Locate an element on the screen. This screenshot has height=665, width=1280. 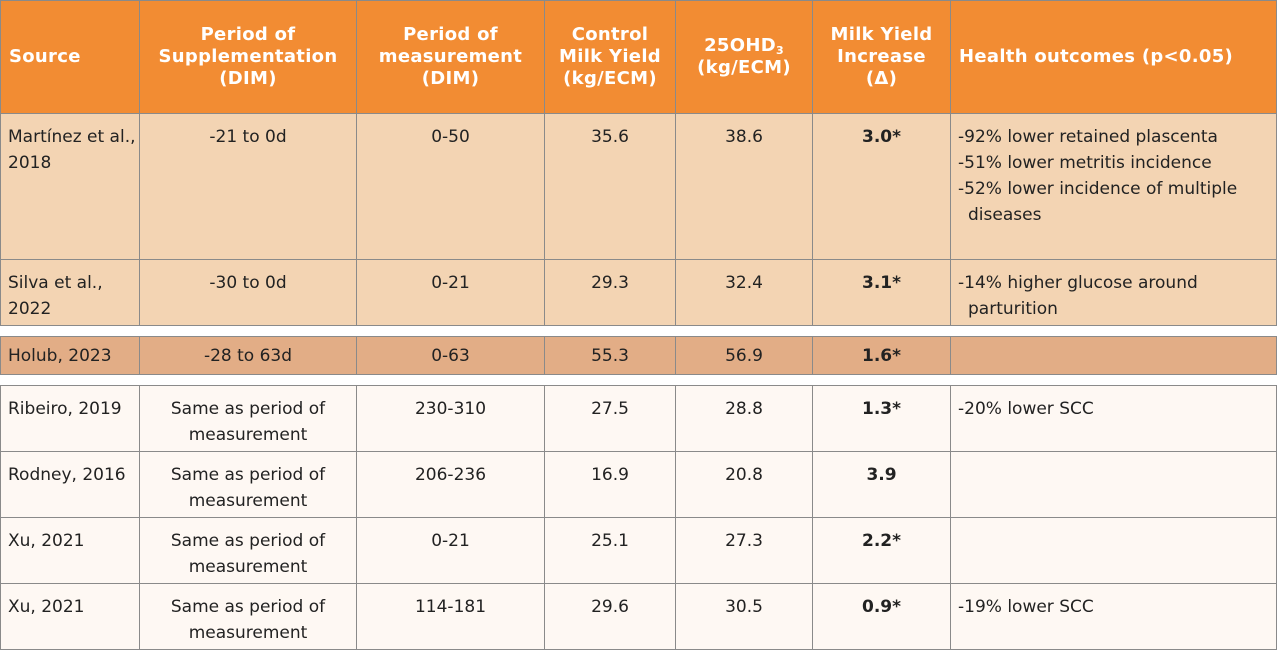
cell-increase: 3.9 is located at coordinates (881, 484).